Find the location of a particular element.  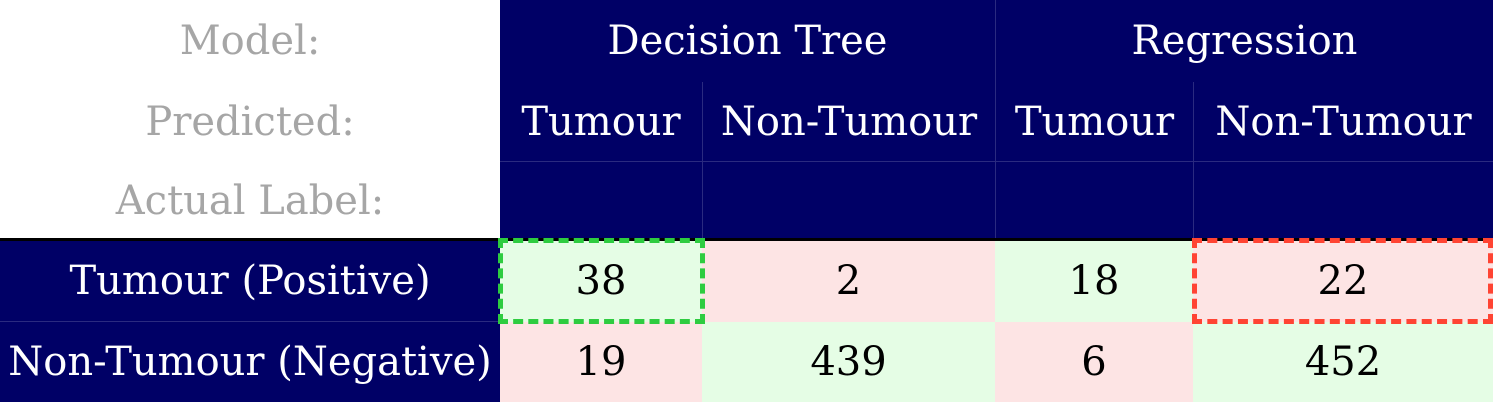

cell-dt-fp: 19 is located at coordinates (601, 362).